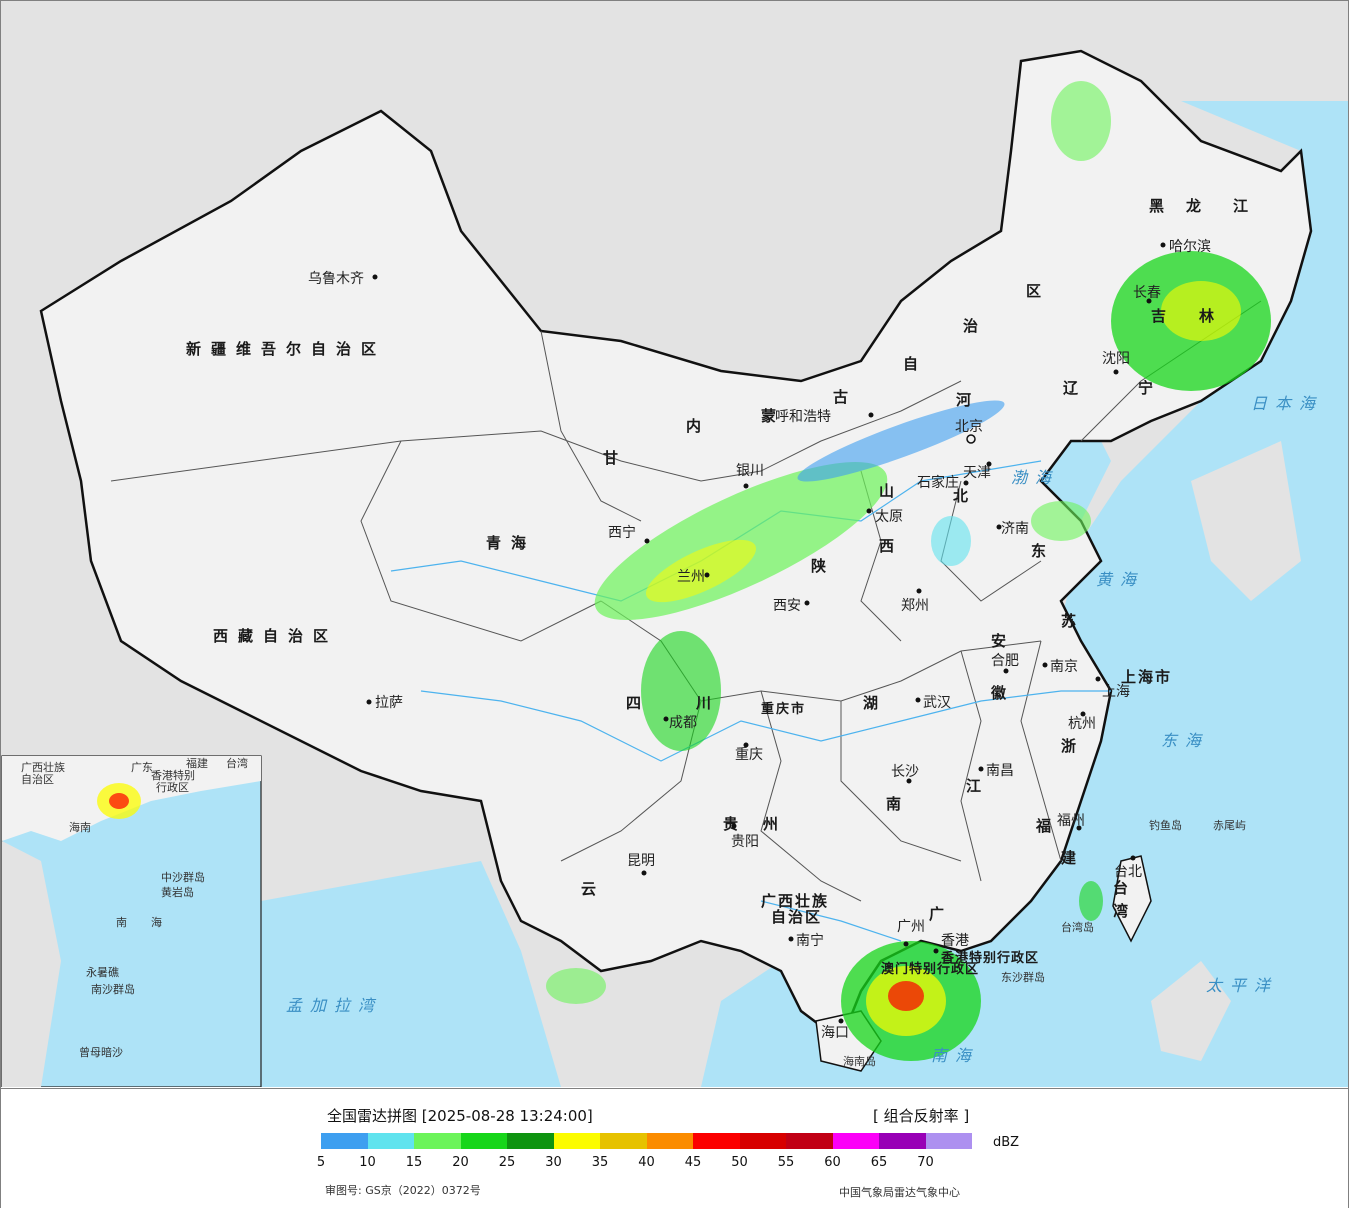  What do you see at coordinates (1161, 206) in the screenshot?
I see `region-label-hei: 黑` at bounding box center [1161, 206].